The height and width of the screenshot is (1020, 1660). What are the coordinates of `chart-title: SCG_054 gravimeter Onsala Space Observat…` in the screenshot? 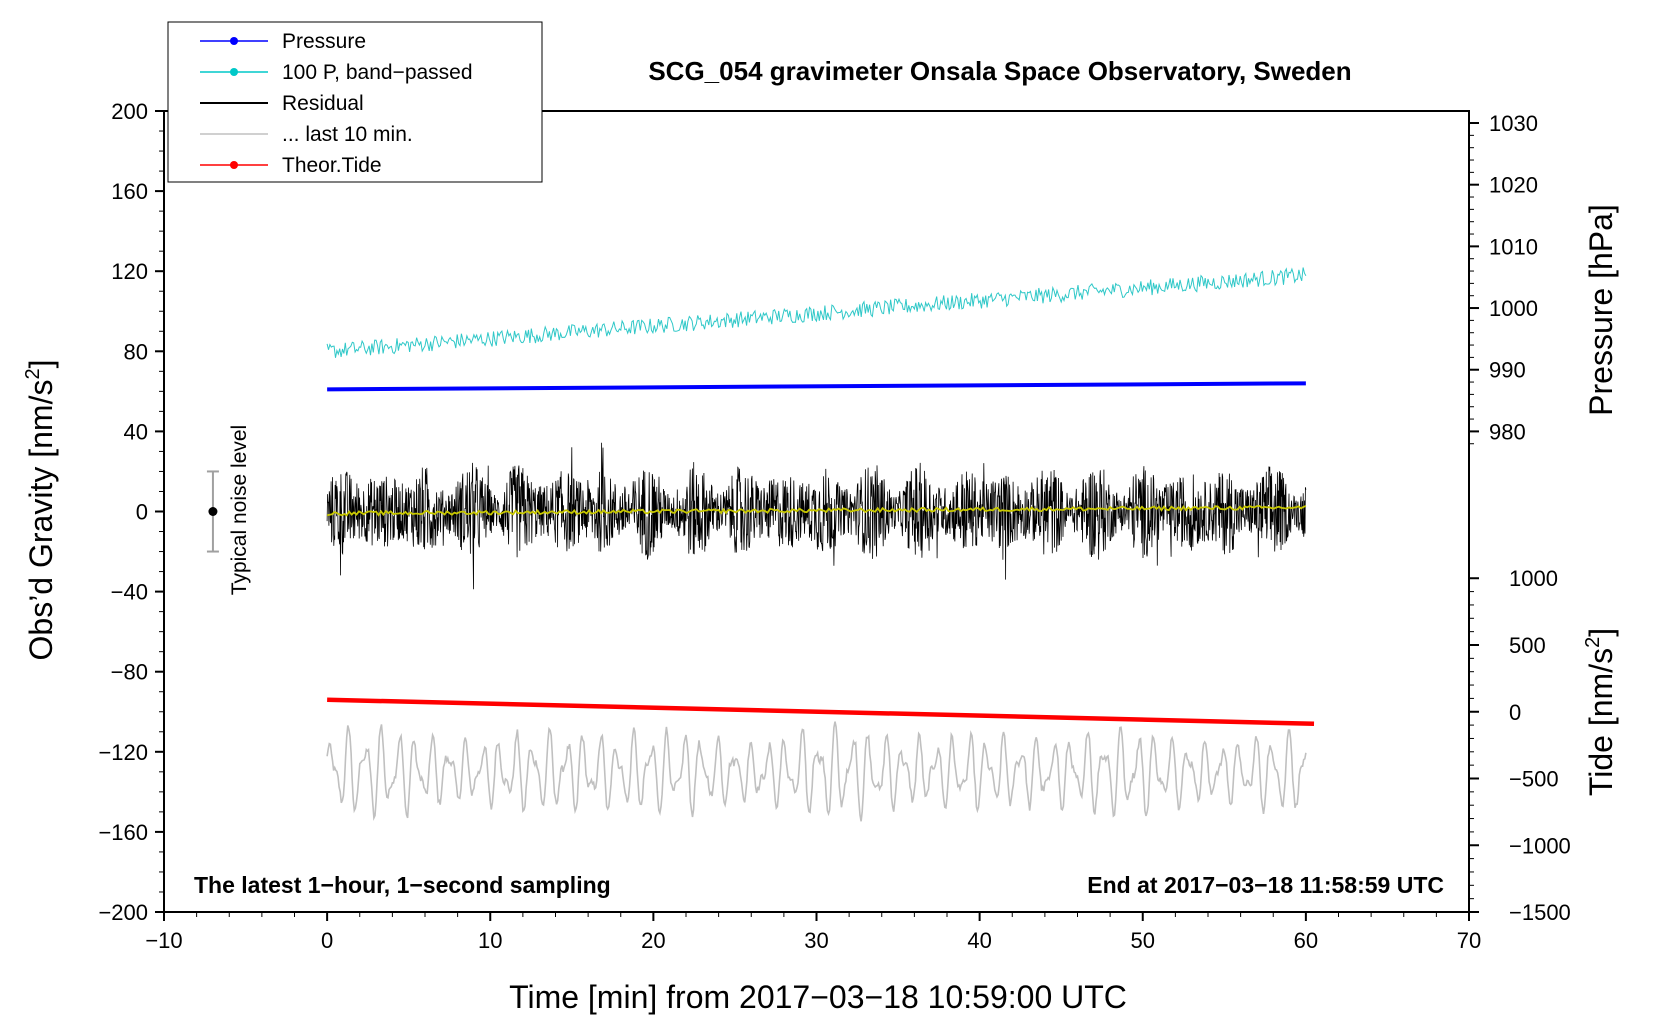 It's located at (999, 71).